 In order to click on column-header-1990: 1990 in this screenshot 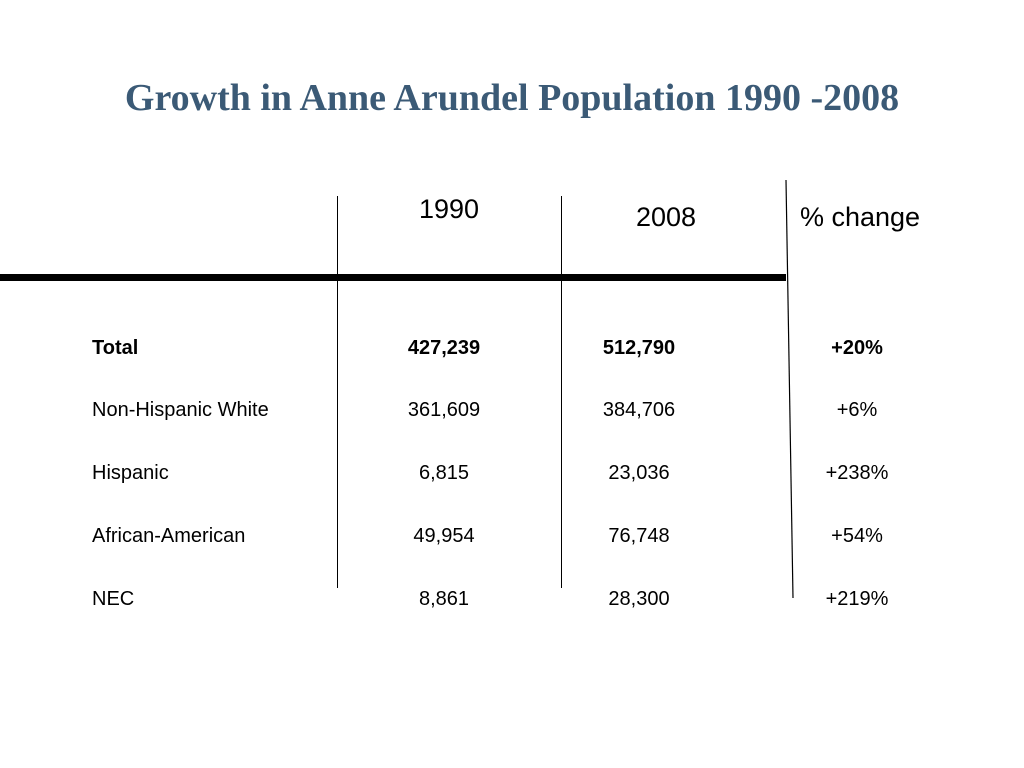, I will do `click(449, 209)`.